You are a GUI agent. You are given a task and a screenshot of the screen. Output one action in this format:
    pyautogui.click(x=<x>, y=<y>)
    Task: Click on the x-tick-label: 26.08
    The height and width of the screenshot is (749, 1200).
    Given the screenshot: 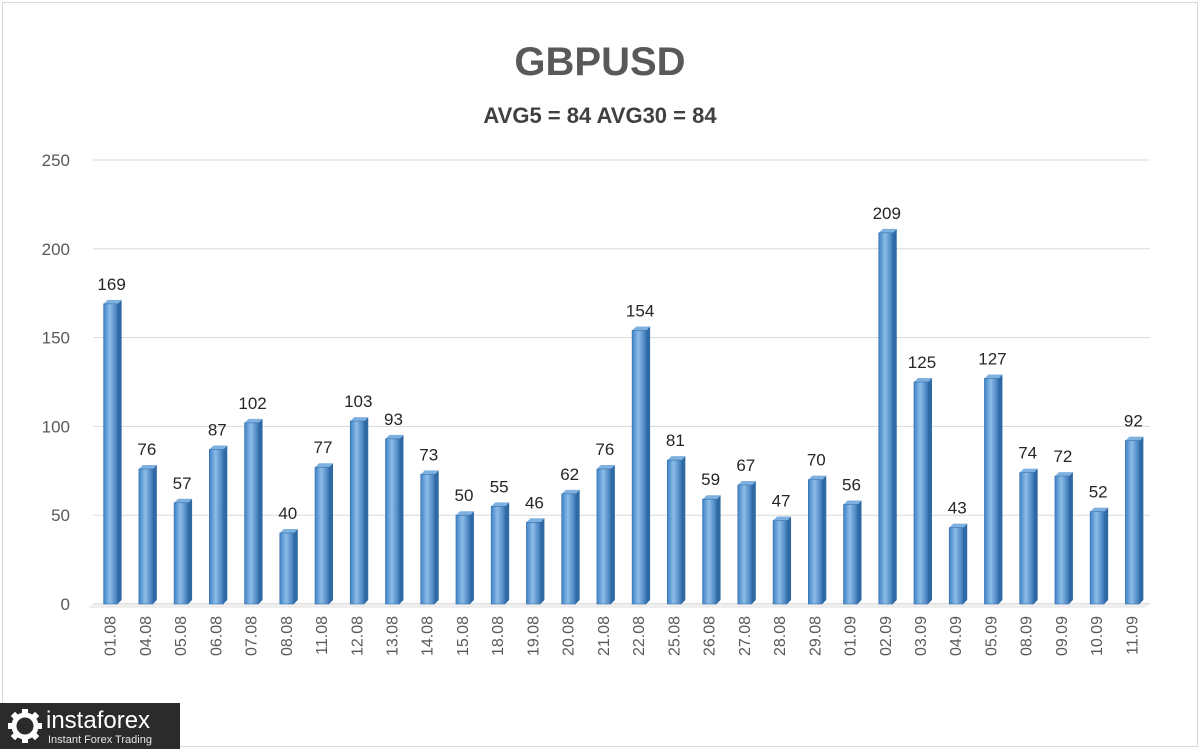 What is the action you would take?
    pyautogui.click(x=710, y=636)
    